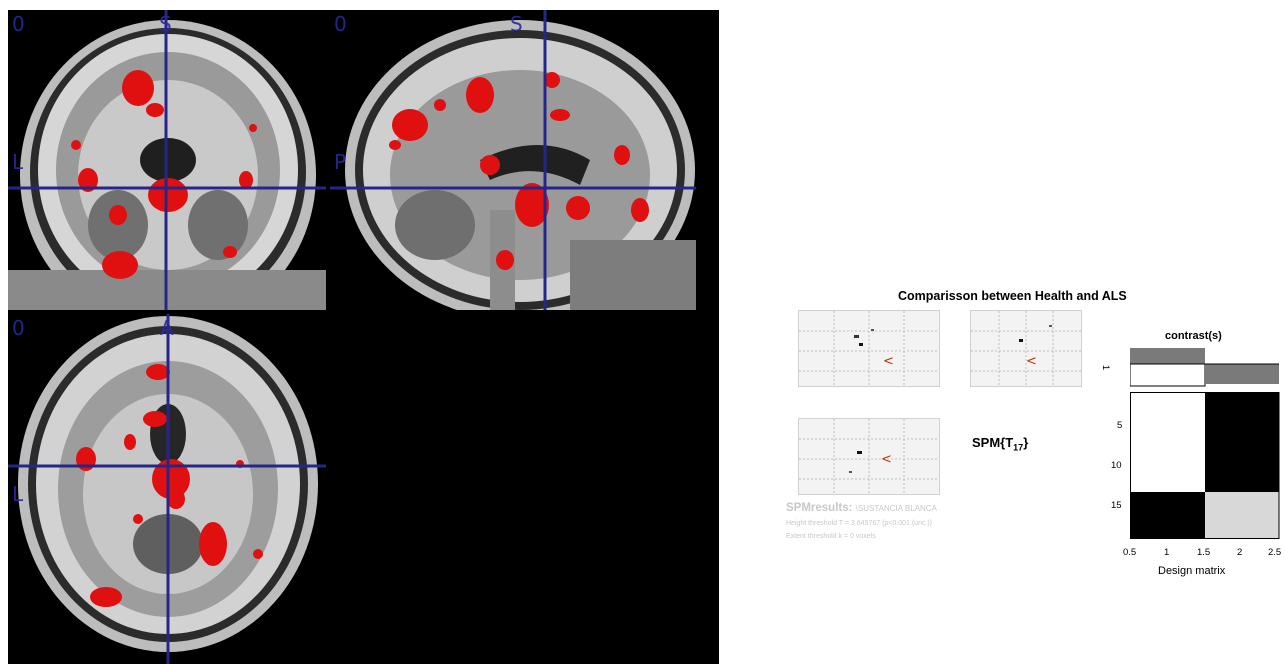 Image resolution: width=1285 pixels, height=664 pixels. What do you see at coordinates (1204, 367) in the screenshot?
I see `contrast-vector` at bounding box center [1204, 367].